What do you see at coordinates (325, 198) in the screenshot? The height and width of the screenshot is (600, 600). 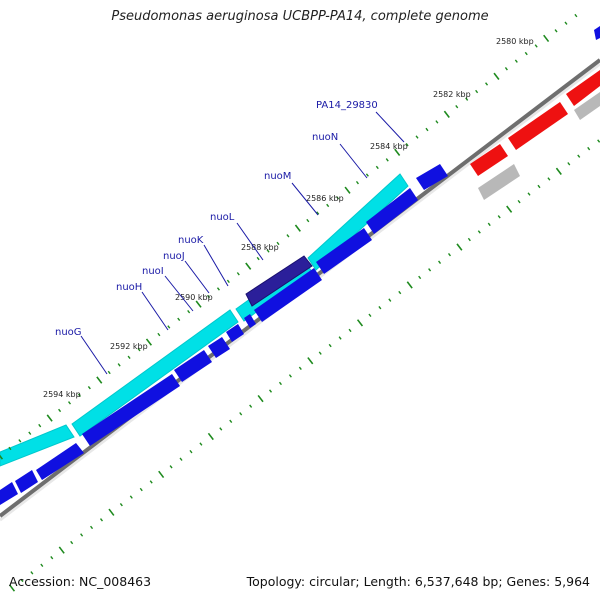 I see `tick-label: 2586 kbp` at bounding box center [325, 198].